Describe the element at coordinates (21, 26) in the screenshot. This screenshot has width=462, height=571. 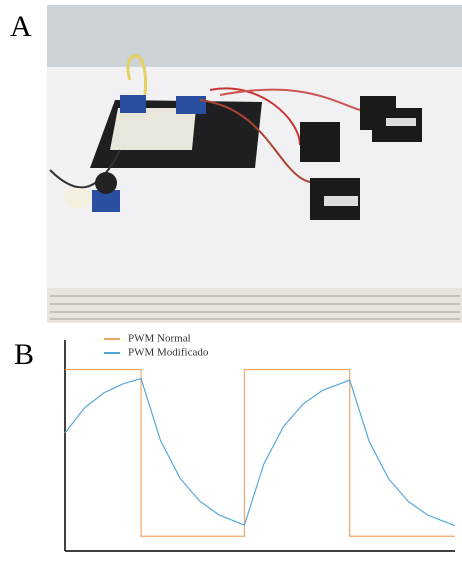
I see `panel-label: A` at that location.